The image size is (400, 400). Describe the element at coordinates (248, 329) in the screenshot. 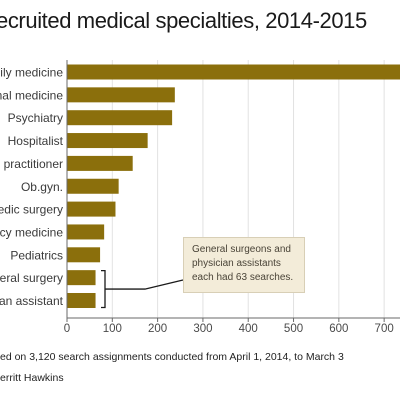

I see `x-tick-label: 400` at that location.